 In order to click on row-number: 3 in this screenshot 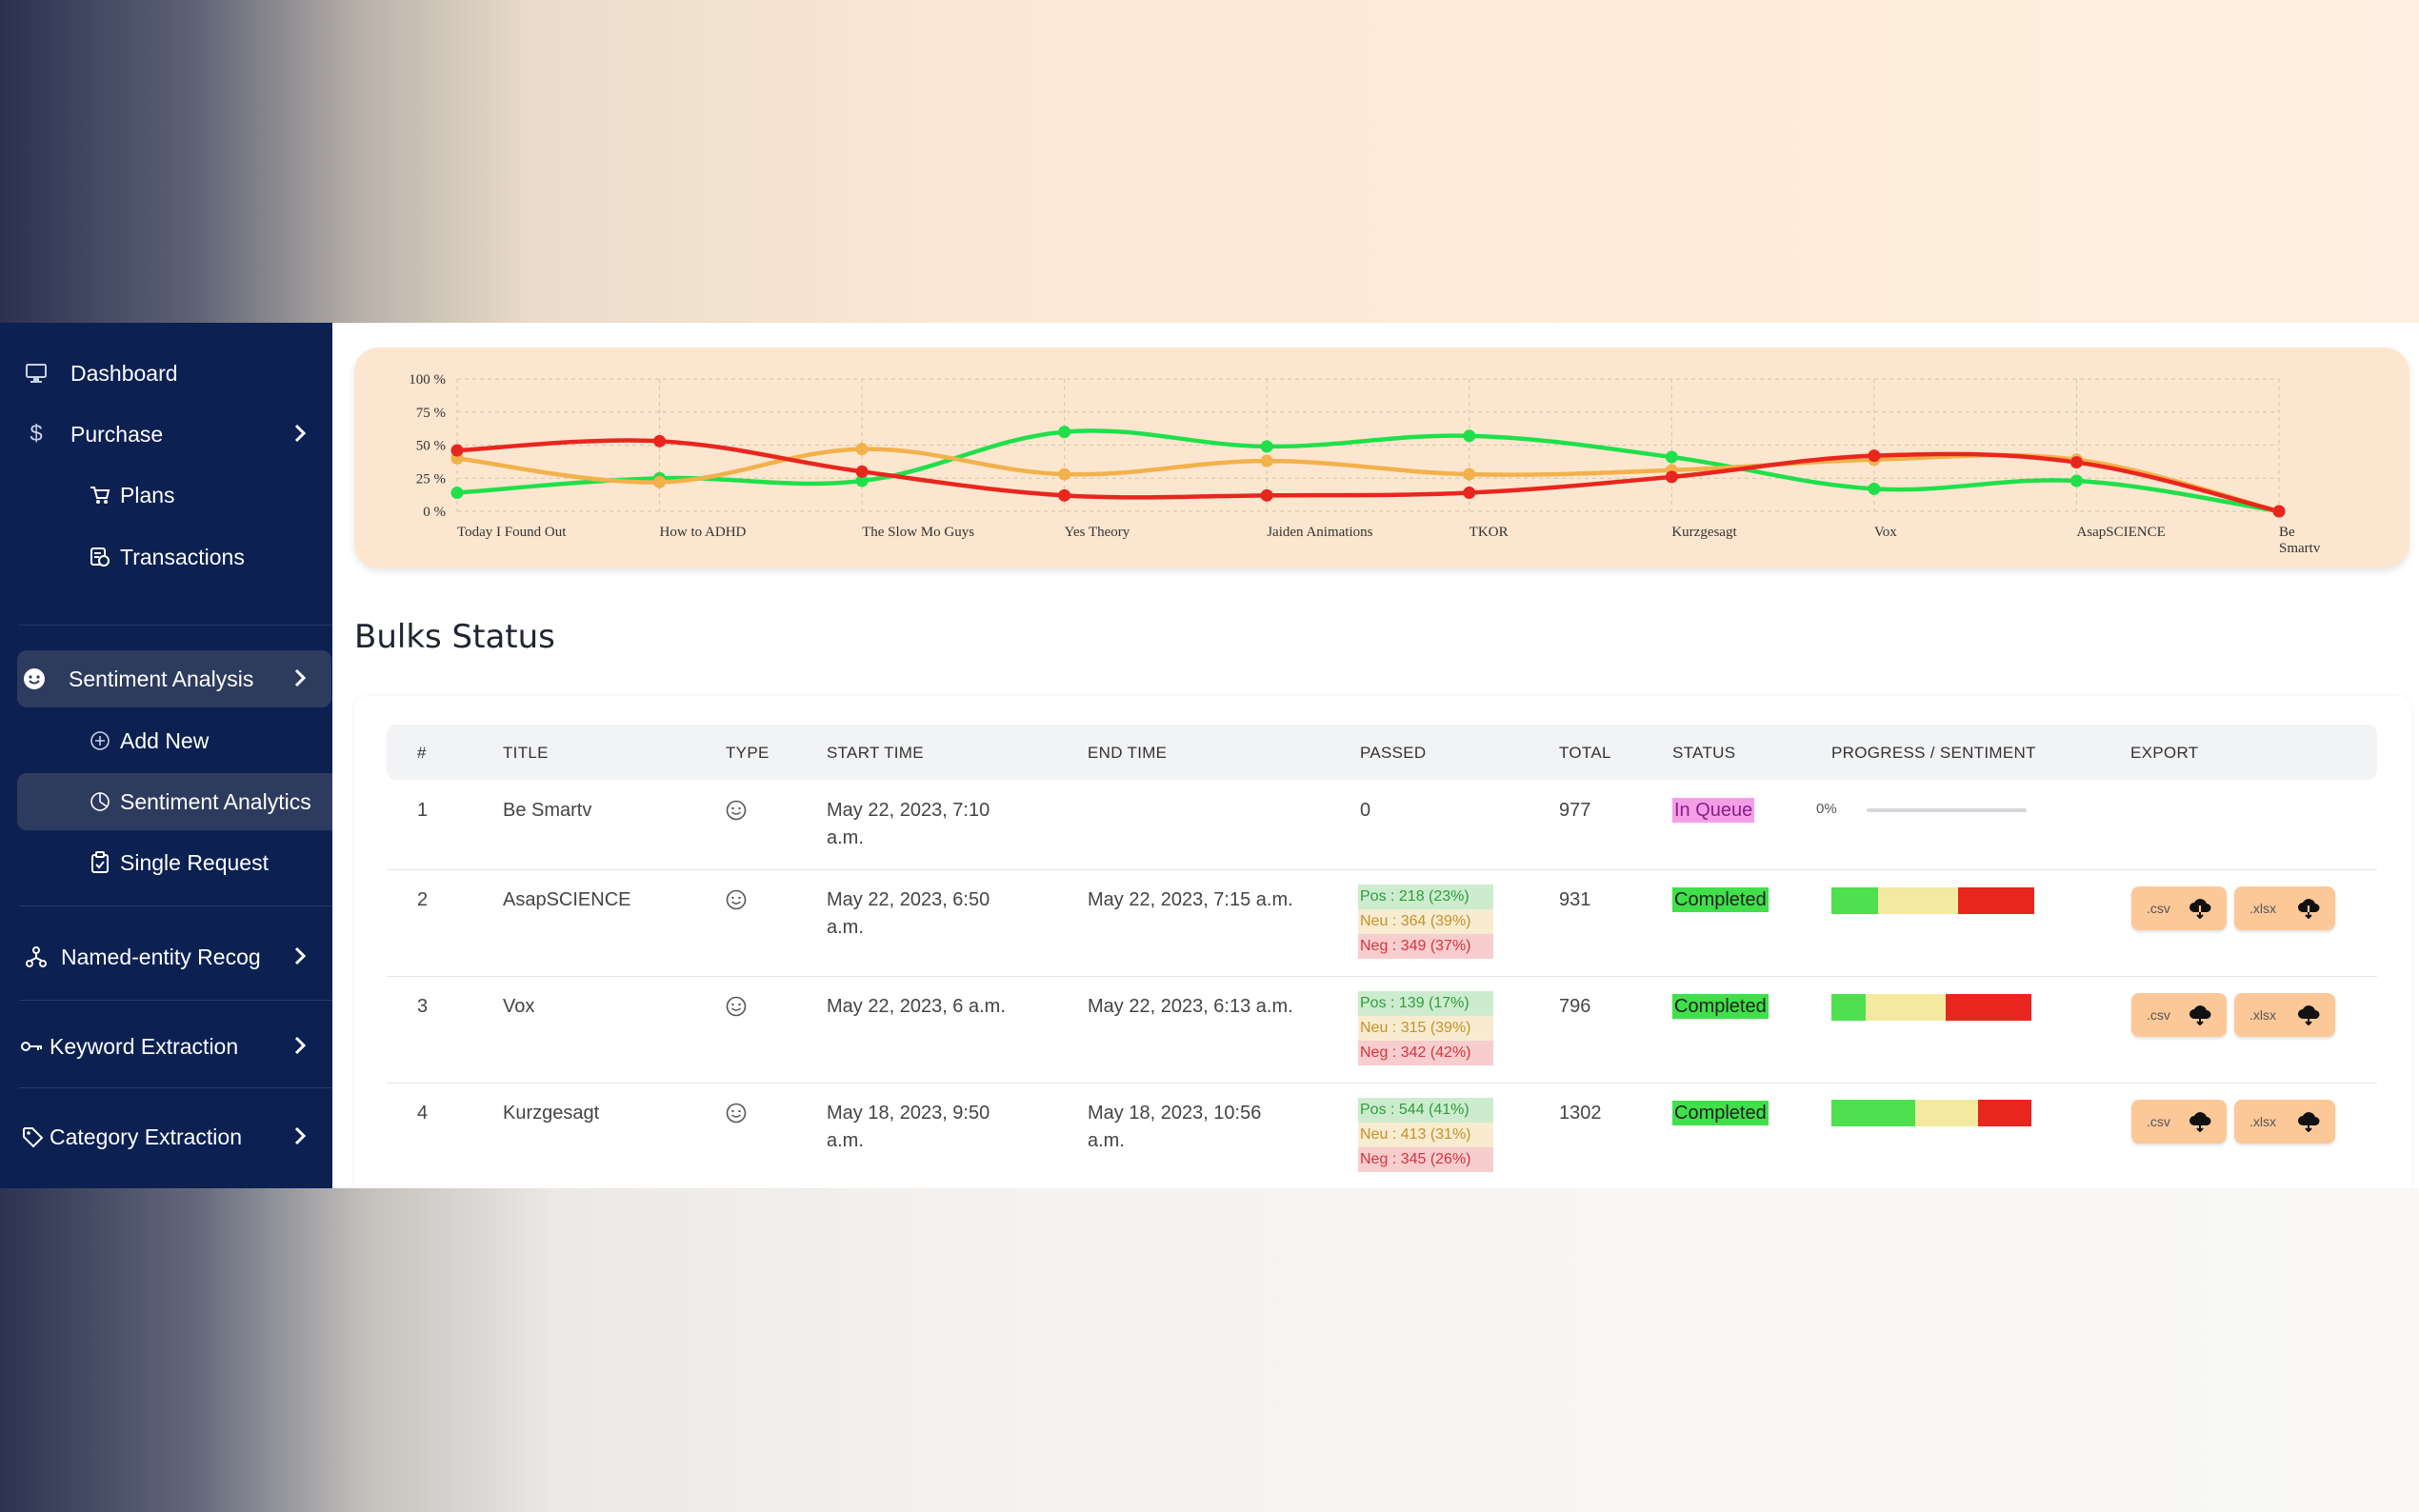, I will do `click(423, 1006)`.